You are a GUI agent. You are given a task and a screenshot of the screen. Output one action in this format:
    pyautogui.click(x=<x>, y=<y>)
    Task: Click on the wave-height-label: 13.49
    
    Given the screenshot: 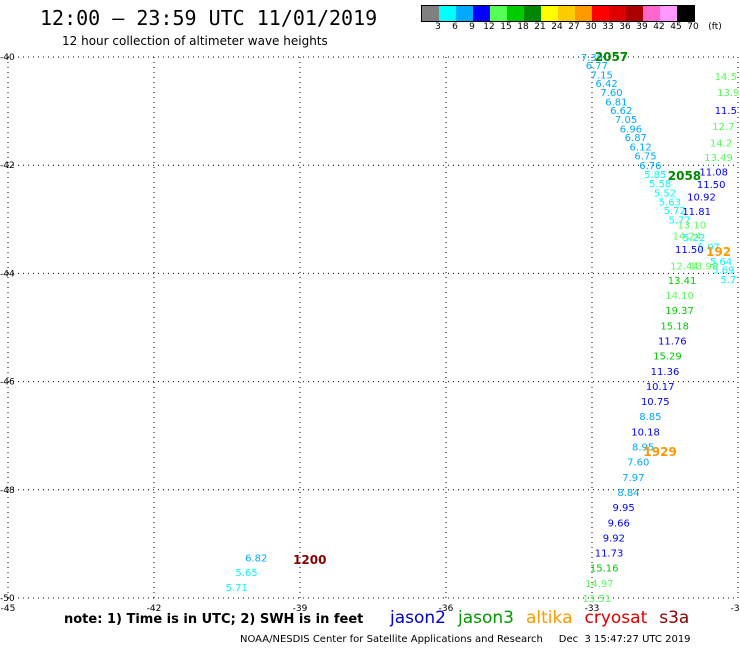 What is the action you would take?
    pyautogui.click(x=718, y=158)
    